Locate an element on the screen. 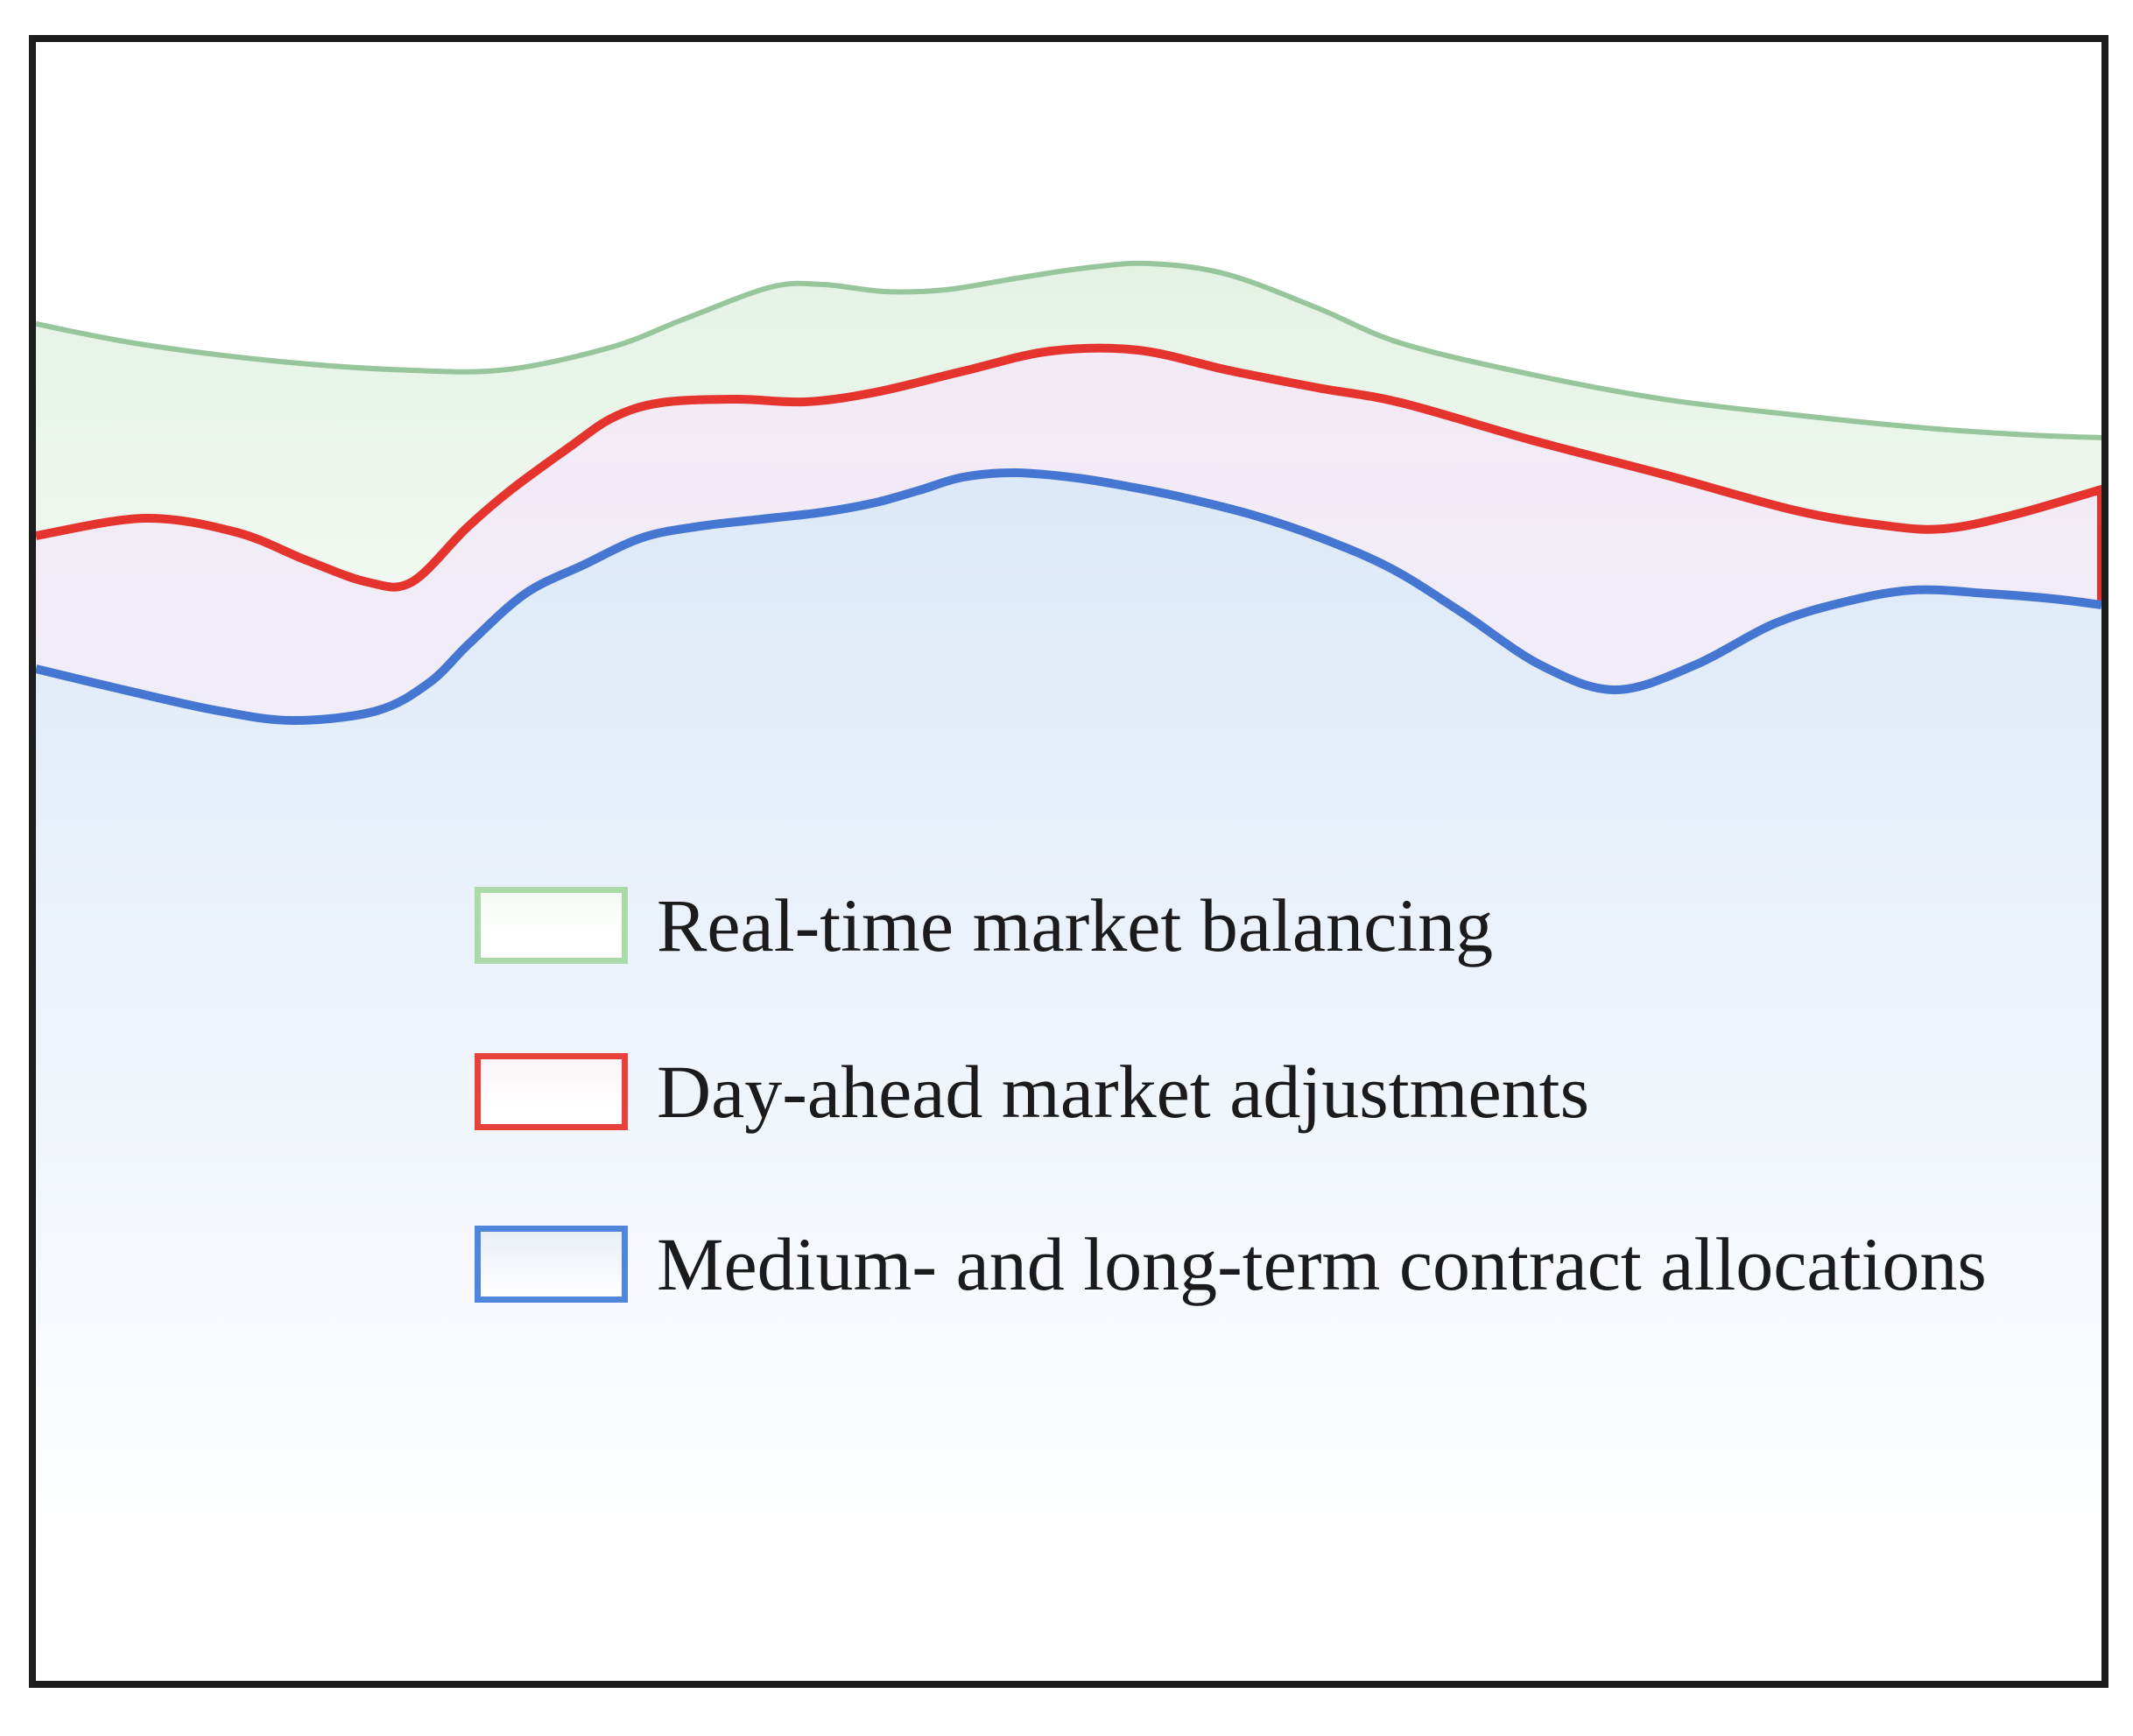 Image resolution: width=2133 pixels, height=1736 pixels. medium-long-term-contract-line is located at coordinates (1068, 596).